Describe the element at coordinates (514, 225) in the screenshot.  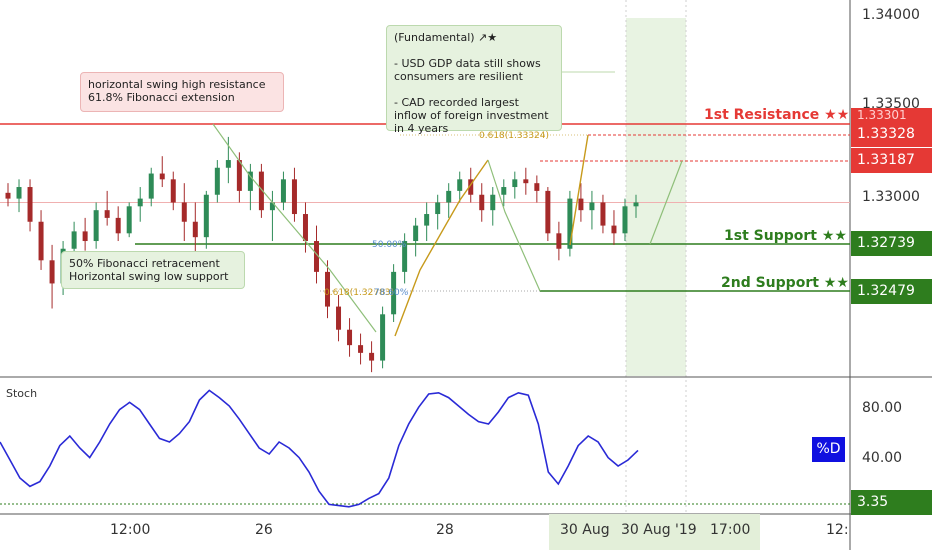
I see `retrace-arrow` at that location.